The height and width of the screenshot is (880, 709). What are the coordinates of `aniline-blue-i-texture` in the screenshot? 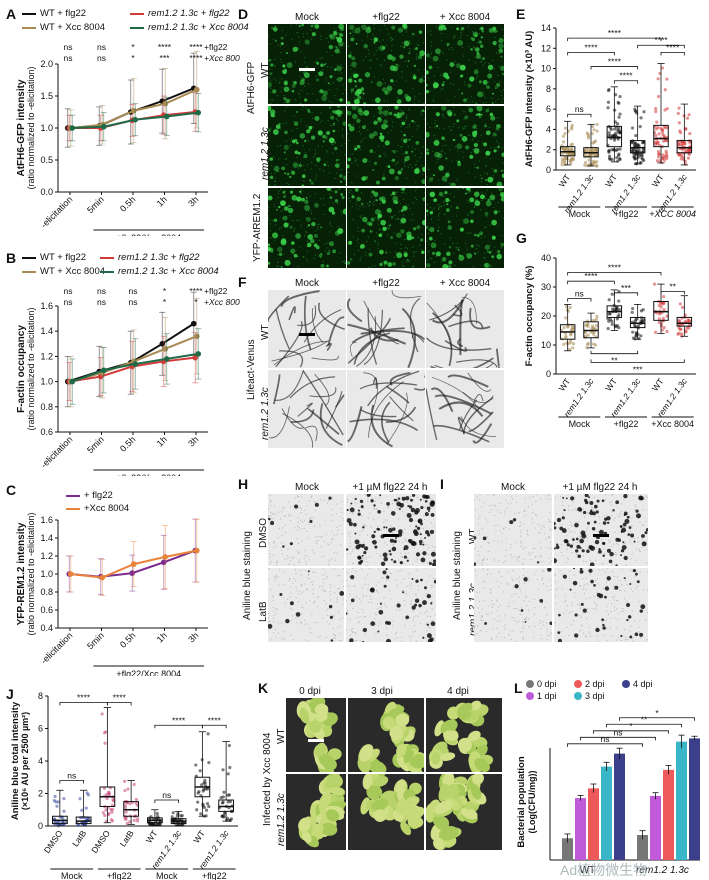 It's located at (513, 530).